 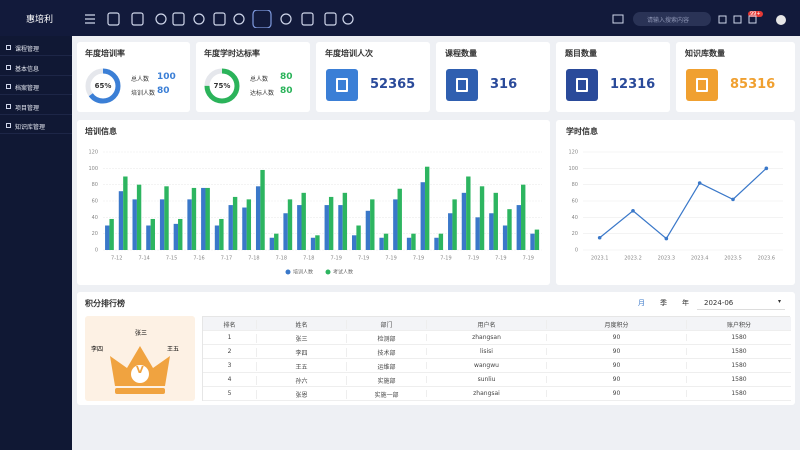 I want to click on menu-item: 项目管理, so click(x=36, y=107).